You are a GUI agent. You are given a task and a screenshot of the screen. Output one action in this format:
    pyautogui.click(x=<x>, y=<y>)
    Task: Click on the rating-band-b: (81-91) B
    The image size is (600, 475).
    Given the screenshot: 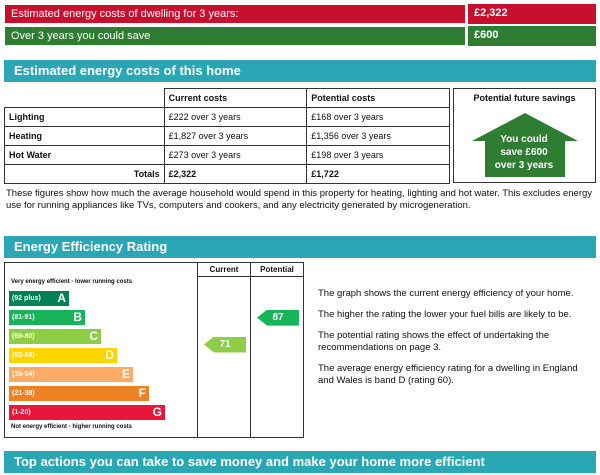 What is the action you would take?
    pyautogui.click(x=47, y=317)
    